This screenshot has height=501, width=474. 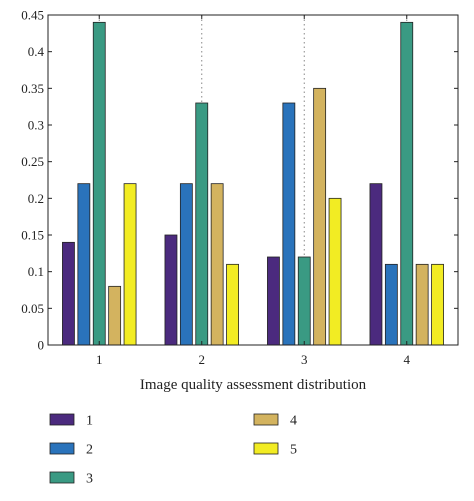 What do you see at coordinates (36, 198) in the screenshot?
I see `y-tick-label: 0.2` at bounding box center [36, 198].